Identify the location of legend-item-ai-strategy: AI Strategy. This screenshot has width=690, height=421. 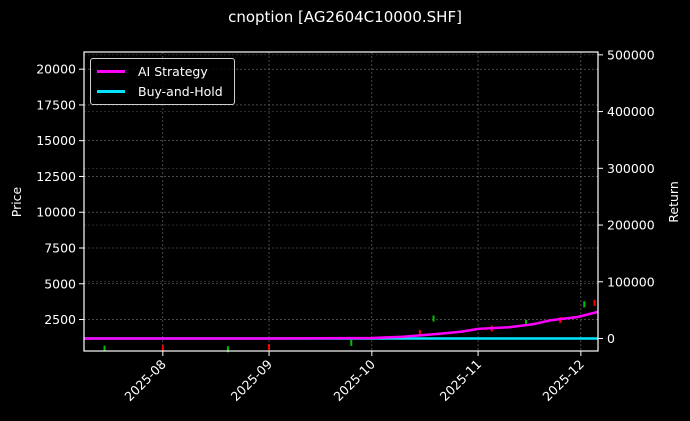
(152, 71).